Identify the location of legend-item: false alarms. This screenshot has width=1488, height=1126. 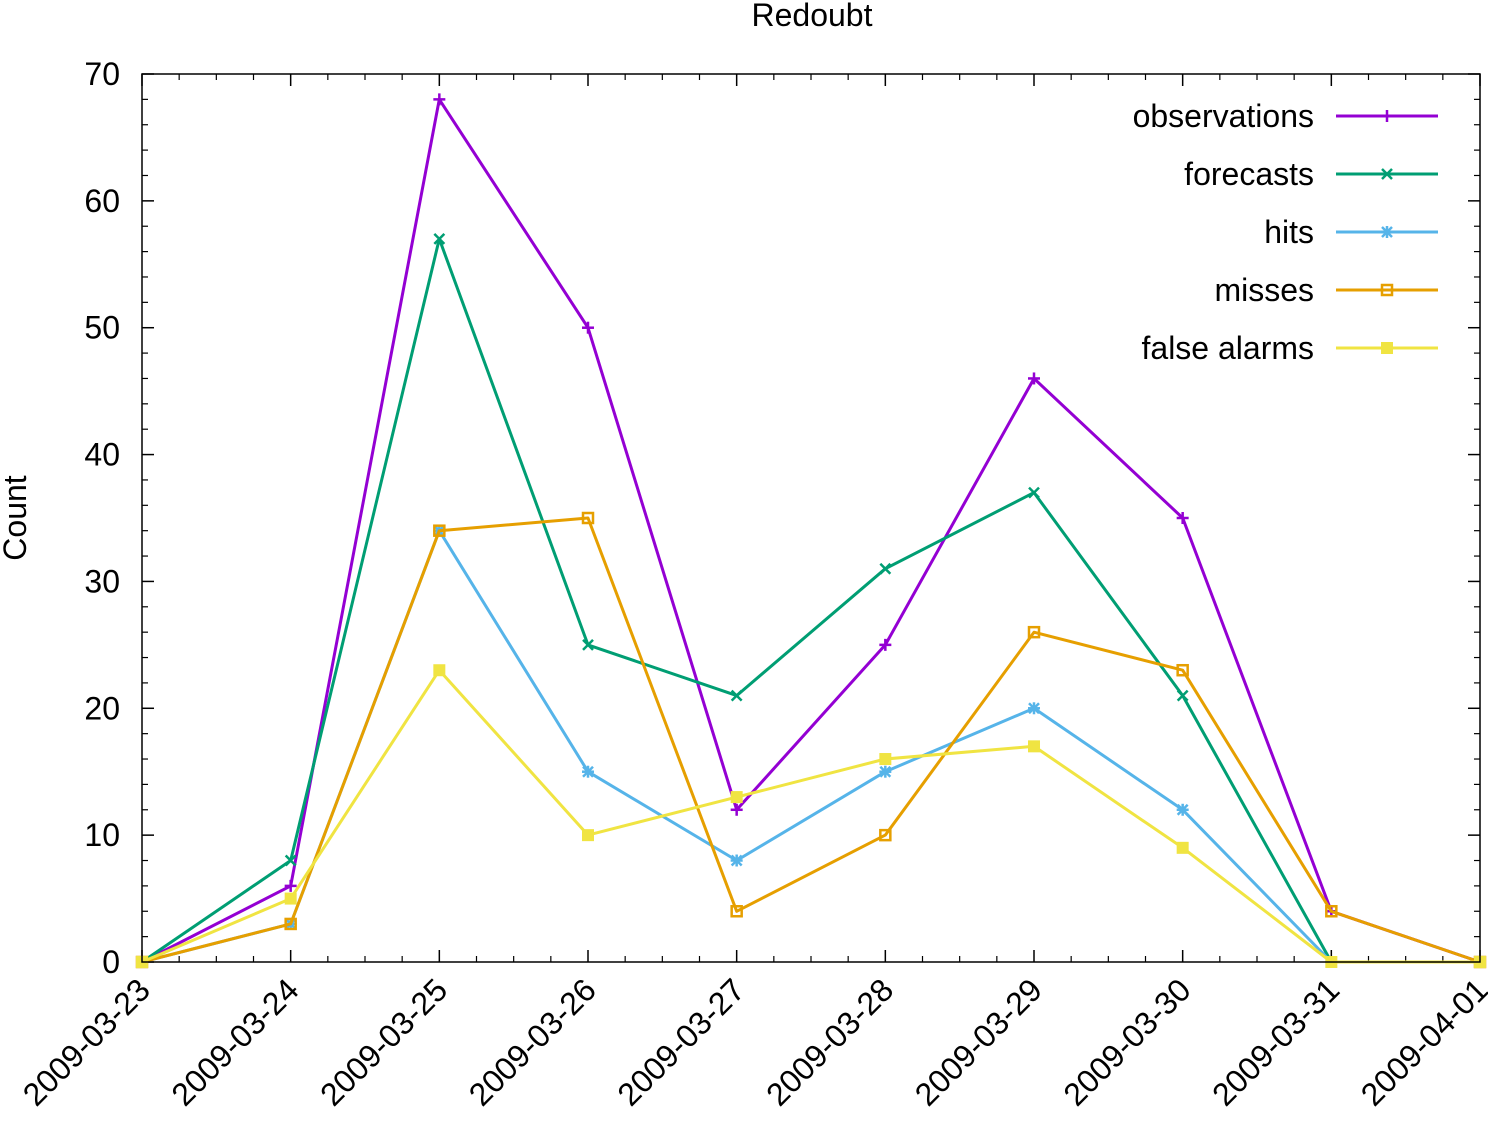
(1290, 348).